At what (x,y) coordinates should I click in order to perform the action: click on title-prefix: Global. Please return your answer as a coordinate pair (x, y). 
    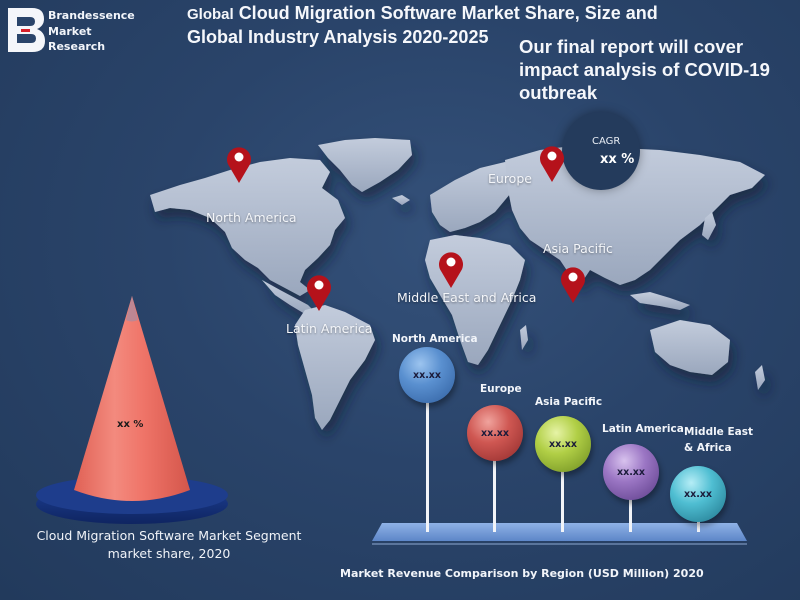
    Looking at the image, I should click on (210, 14).